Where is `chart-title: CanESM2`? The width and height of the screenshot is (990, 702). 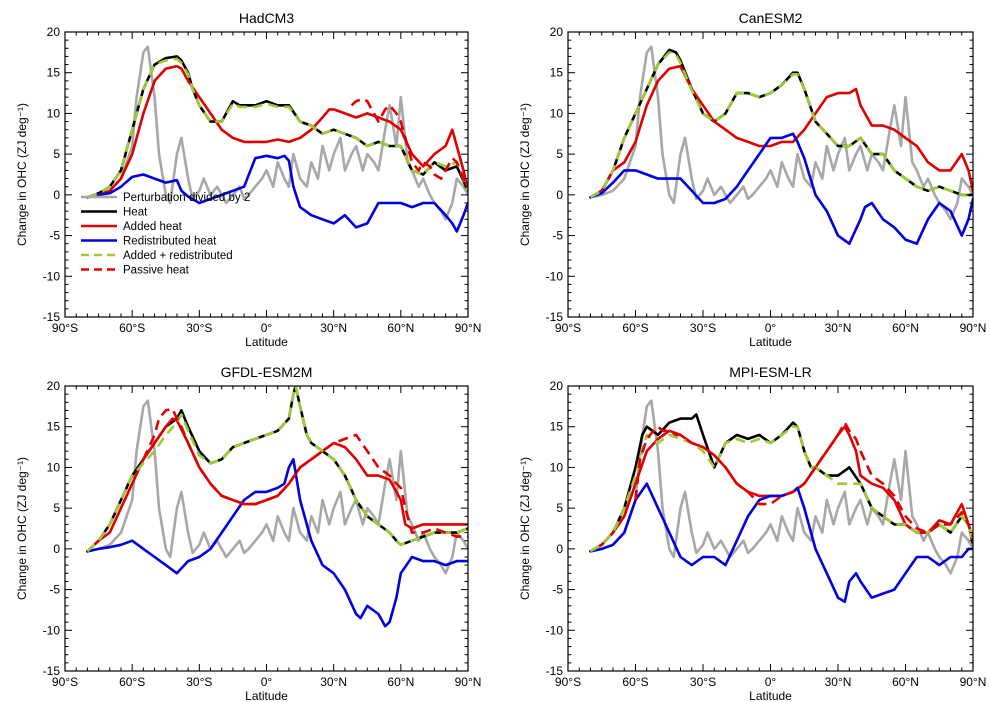
chart-title: CanESM2 is located at coordinates (771, 18).